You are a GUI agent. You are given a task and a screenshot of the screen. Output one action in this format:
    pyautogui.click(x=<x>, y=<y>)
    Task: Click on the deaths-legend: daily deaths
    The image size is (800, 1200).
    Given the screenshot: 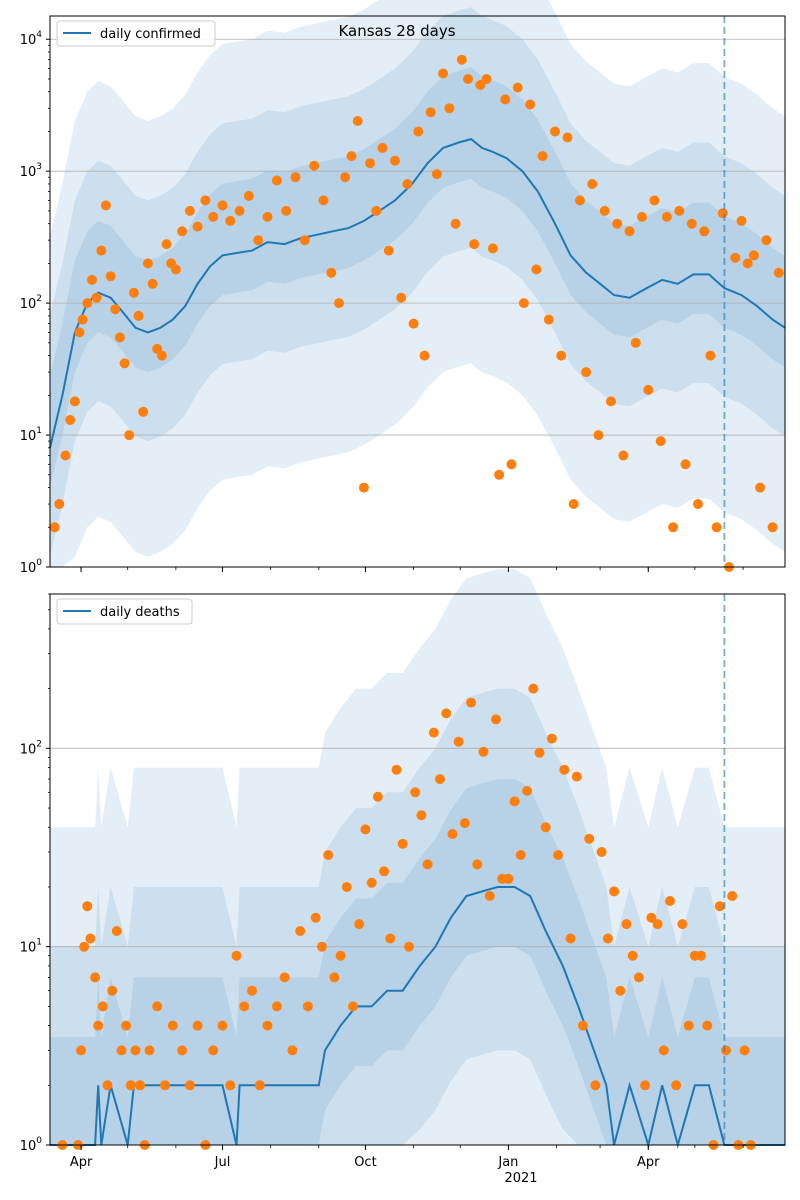 What is the action you would take?
    pyautogui.click(x=124, y=611)
    